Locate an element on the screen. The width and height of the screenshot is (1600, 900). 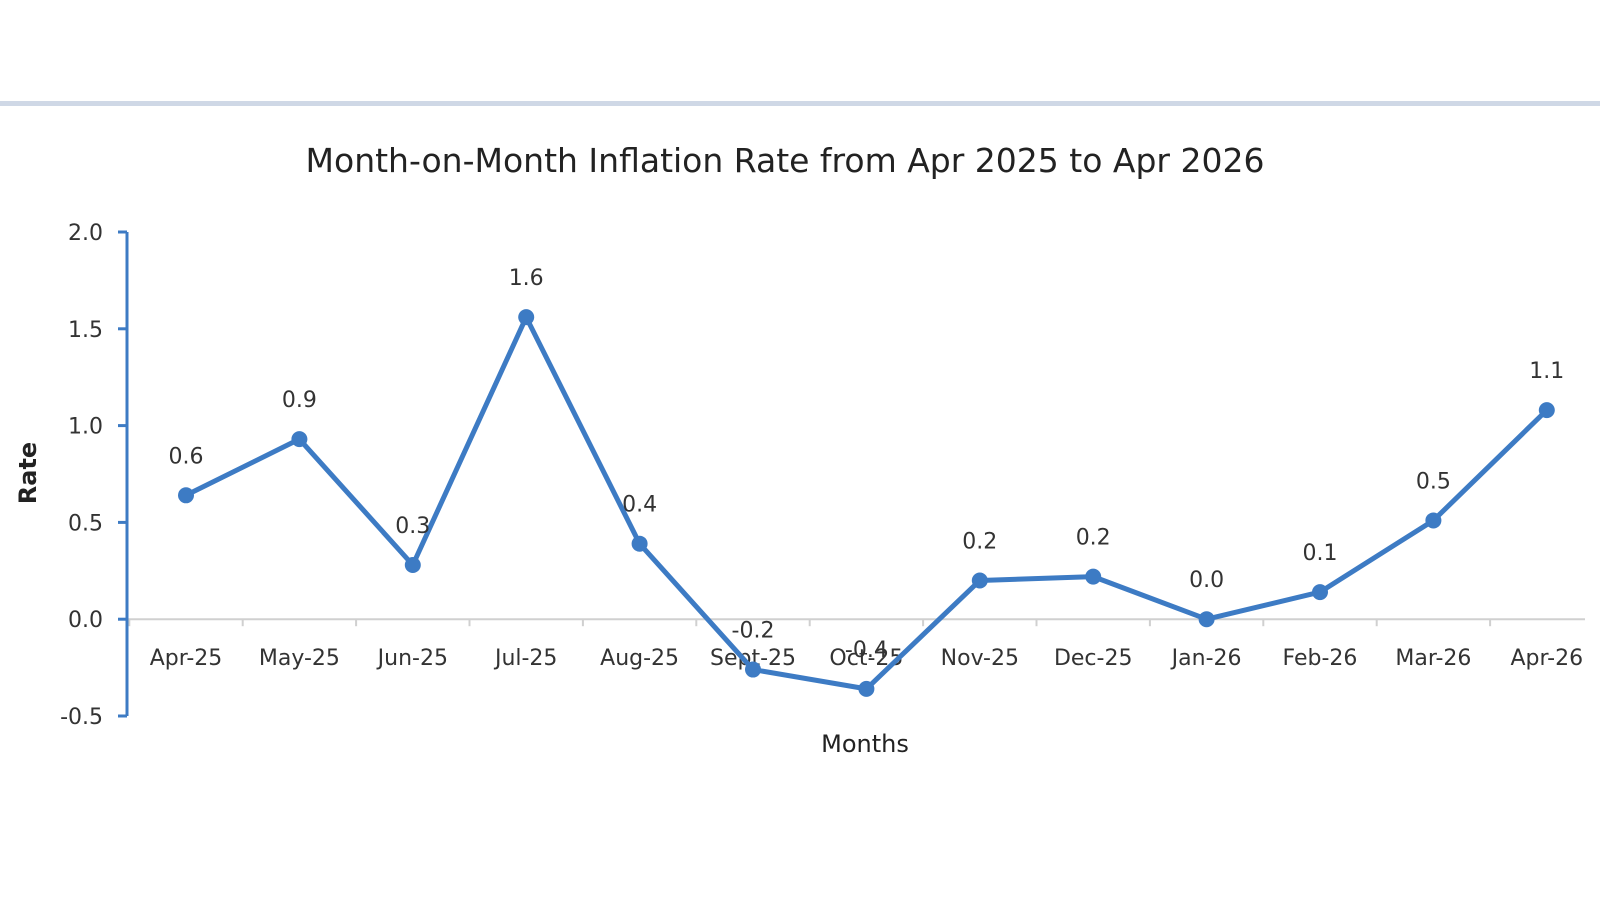
x-tick-label: Jan-26 is located at coordinates (1206, 658).